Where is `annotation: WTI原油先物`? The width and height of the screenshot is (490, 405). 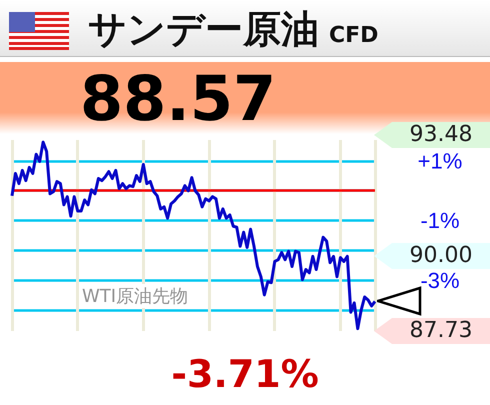
annotation: WTI原油先物 is located at coordinates (135, 296).